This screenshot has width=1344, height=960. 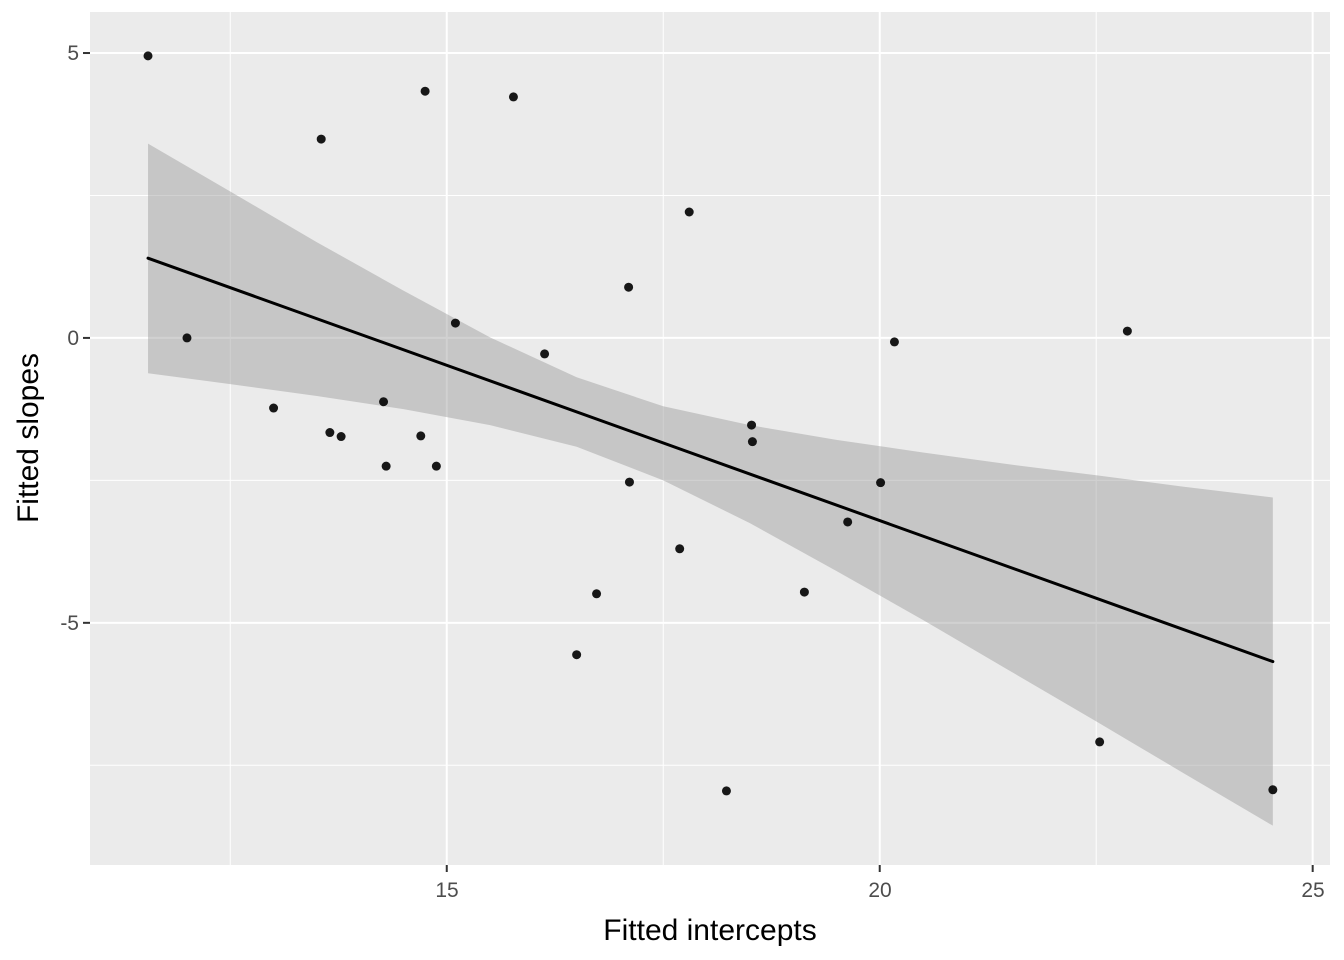 I want to click on y-tick-label-5: 5, so click(x=73, y=53).